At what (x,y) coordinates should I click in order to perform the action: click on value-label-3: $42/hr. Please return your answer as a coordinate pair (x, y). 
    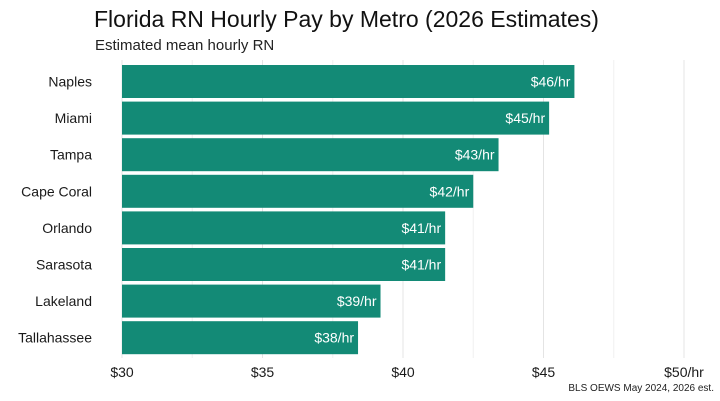
    Looking at the image, I should click on (450, 191).